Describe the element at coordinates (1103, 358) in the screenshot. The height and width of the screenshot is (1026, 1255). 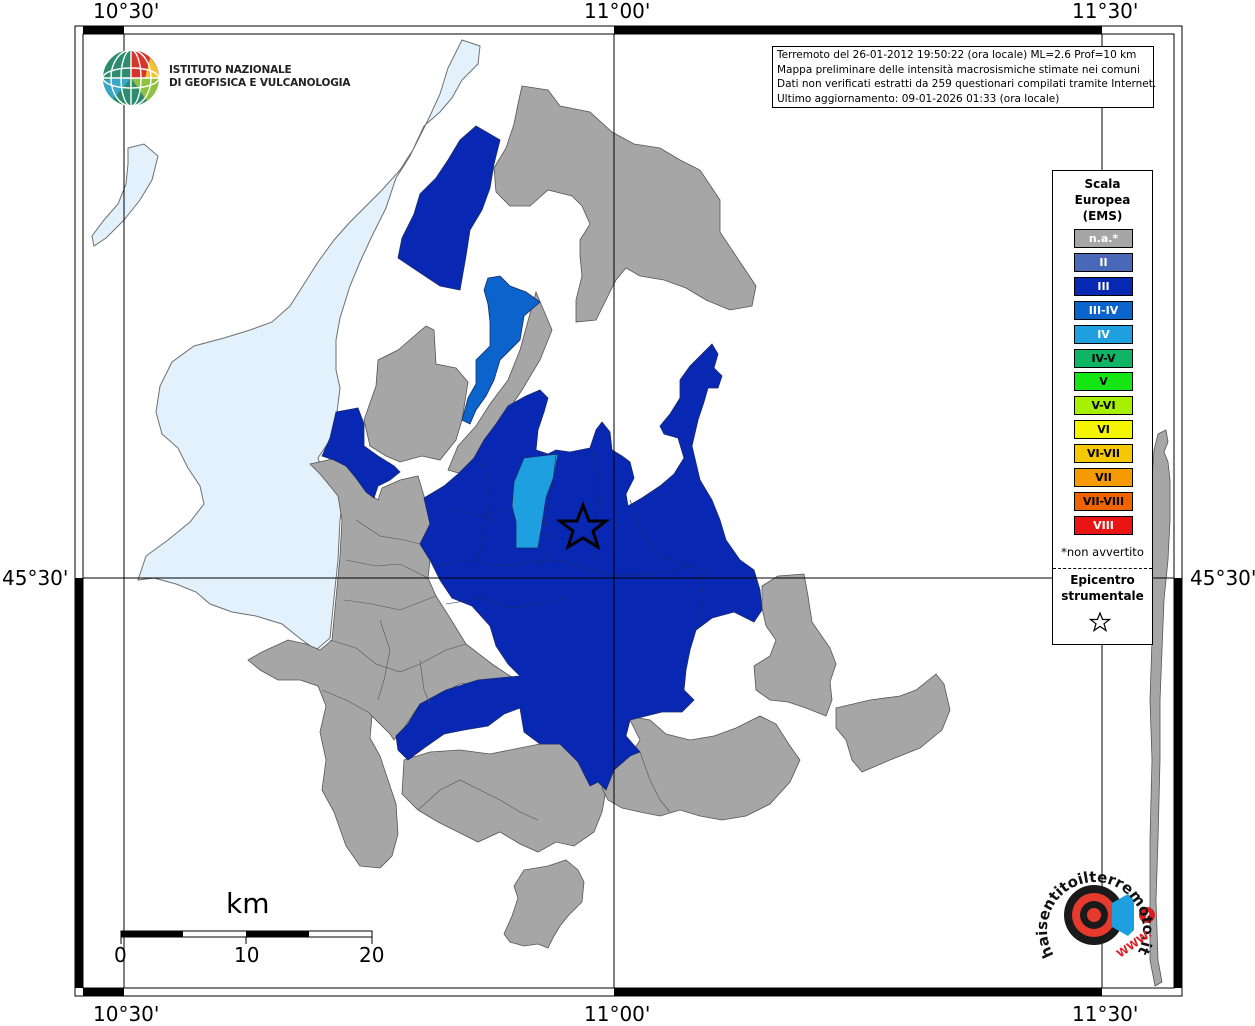
I see `legend-item: IV-V` at that location.